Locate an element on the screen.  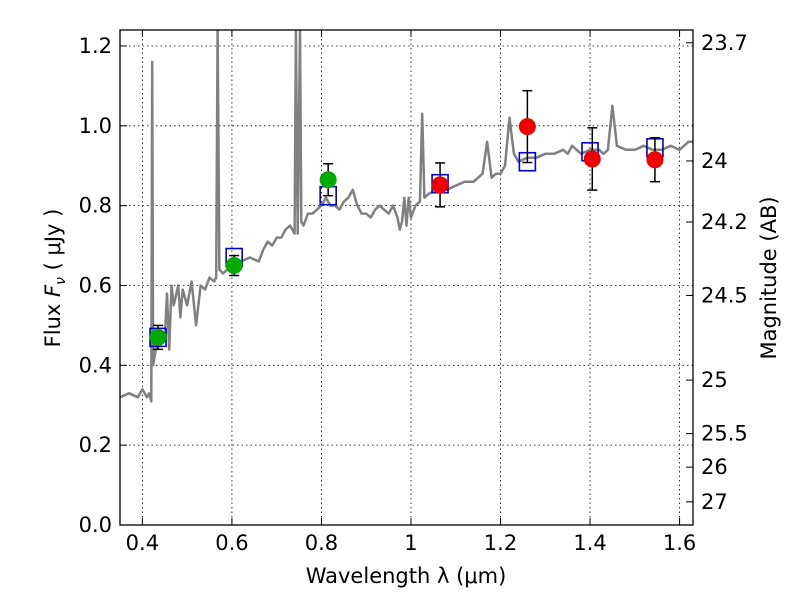
y2-tick-label: 24.2 is located at coordinates (724, 222).